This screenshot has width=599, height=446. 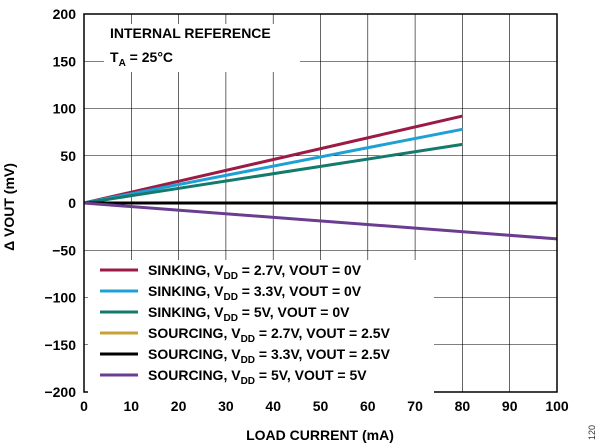 I want to click on y-tick-label: 50, so click(x=68, y=156).